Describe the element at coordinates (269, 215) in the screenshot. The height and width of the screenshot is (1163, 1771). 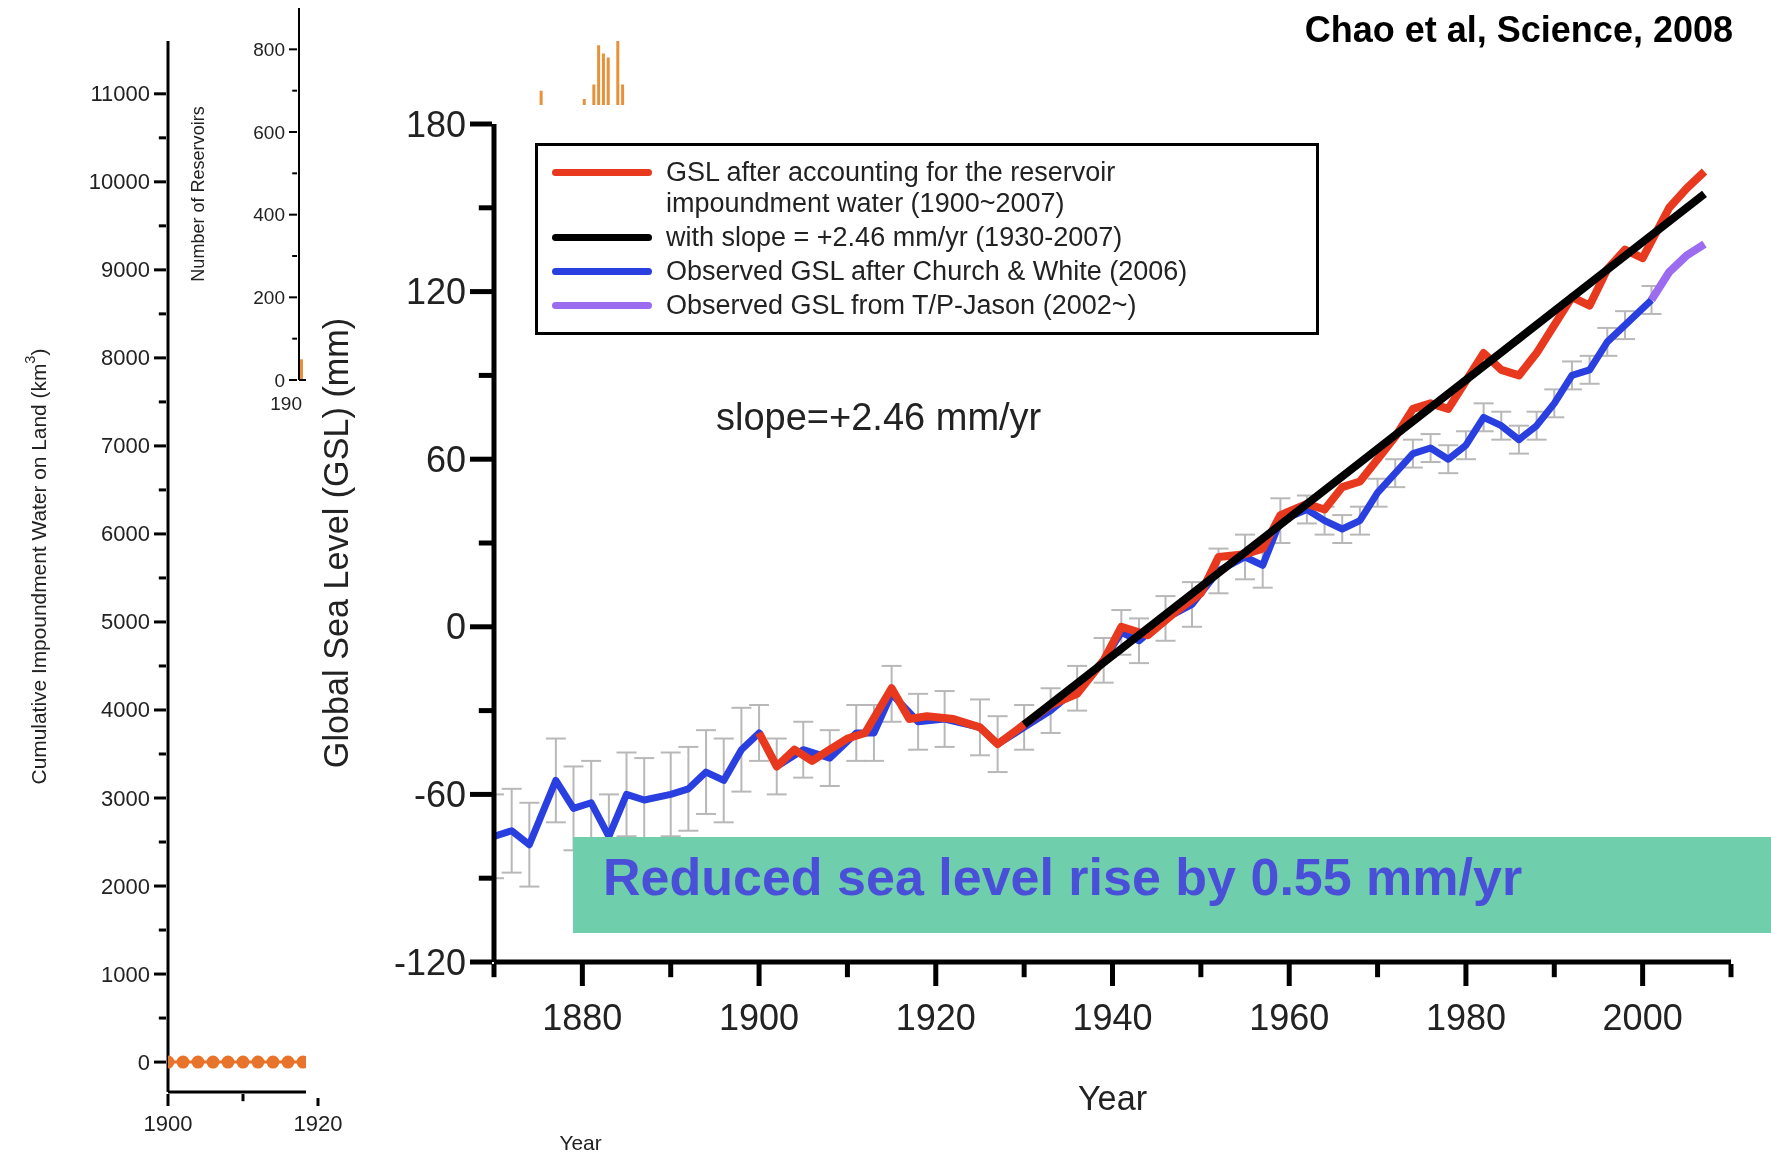
I see `y-tick-label: 400` at that location.